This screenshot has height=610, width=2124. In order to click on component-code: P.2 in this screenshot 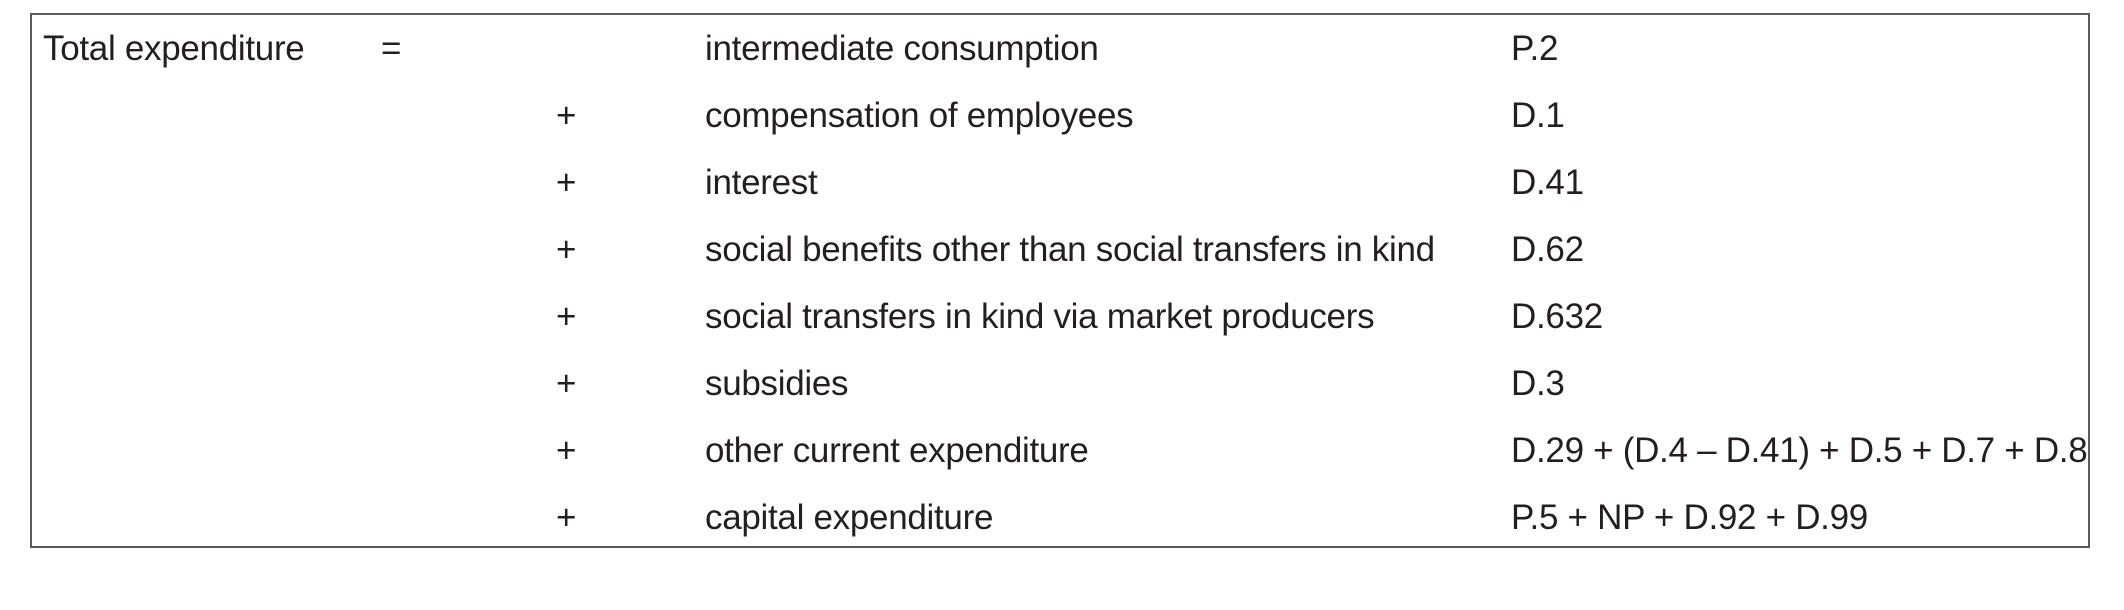, I will do `click(1535, 48)`.